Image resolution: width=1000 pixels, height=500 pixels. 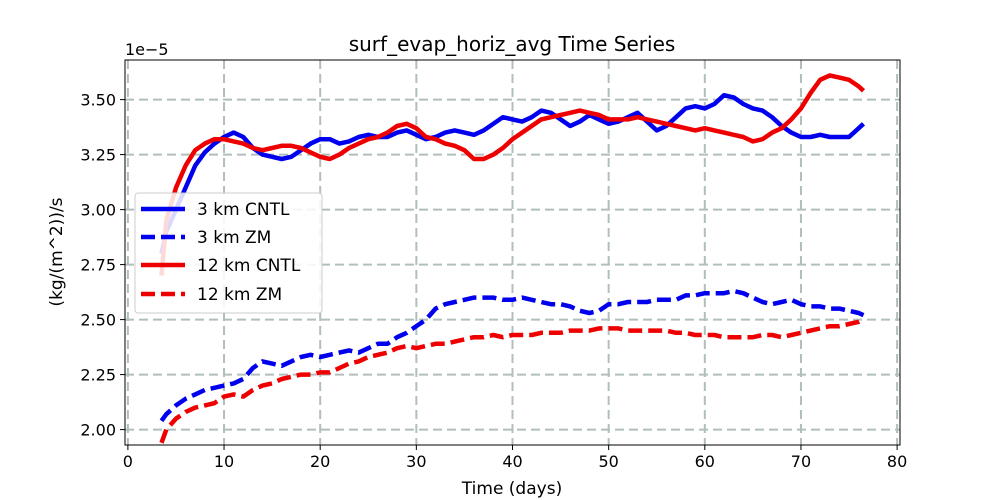 What do you see at coordinates (512, 461) in the screenshot?
I see `x-tick-label: 40` at bounding box center [512, 461].